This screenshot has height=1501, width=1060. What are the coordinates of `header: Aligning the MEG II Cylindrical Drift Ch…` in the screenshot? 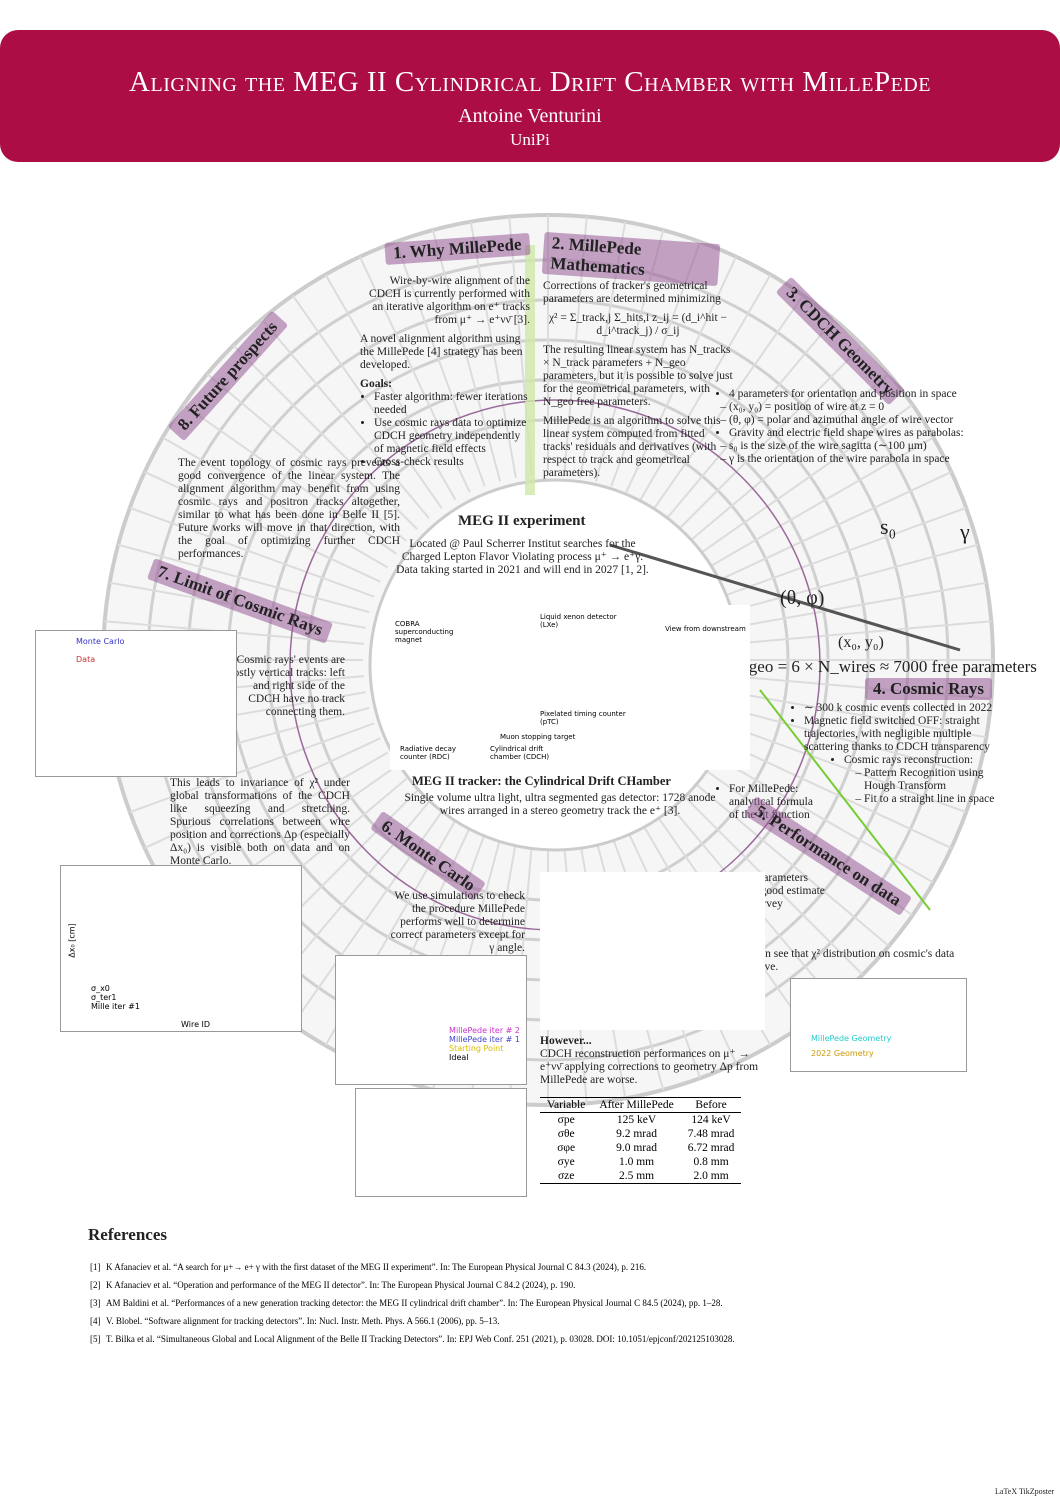 It's located at (530, 96).